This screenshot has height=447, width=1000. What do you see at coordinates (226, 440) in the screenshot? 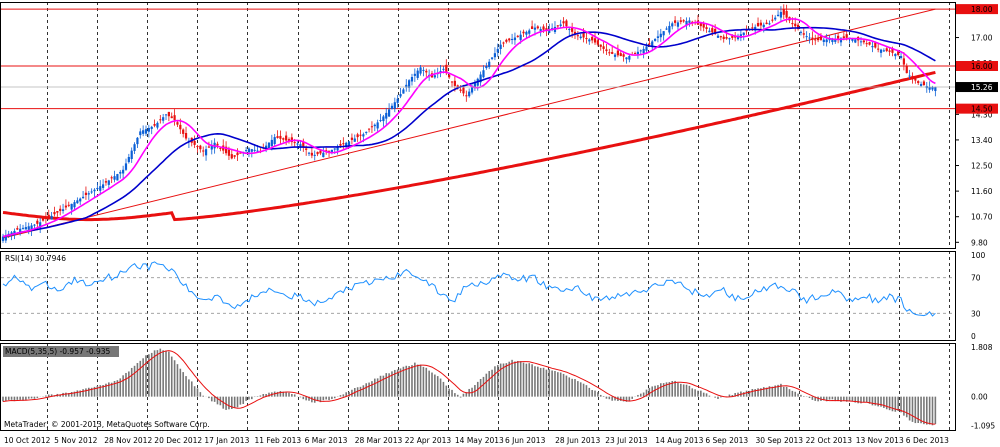
I see `x-tick-label: 17 Jan 2013` at bounding box center [226, 440].